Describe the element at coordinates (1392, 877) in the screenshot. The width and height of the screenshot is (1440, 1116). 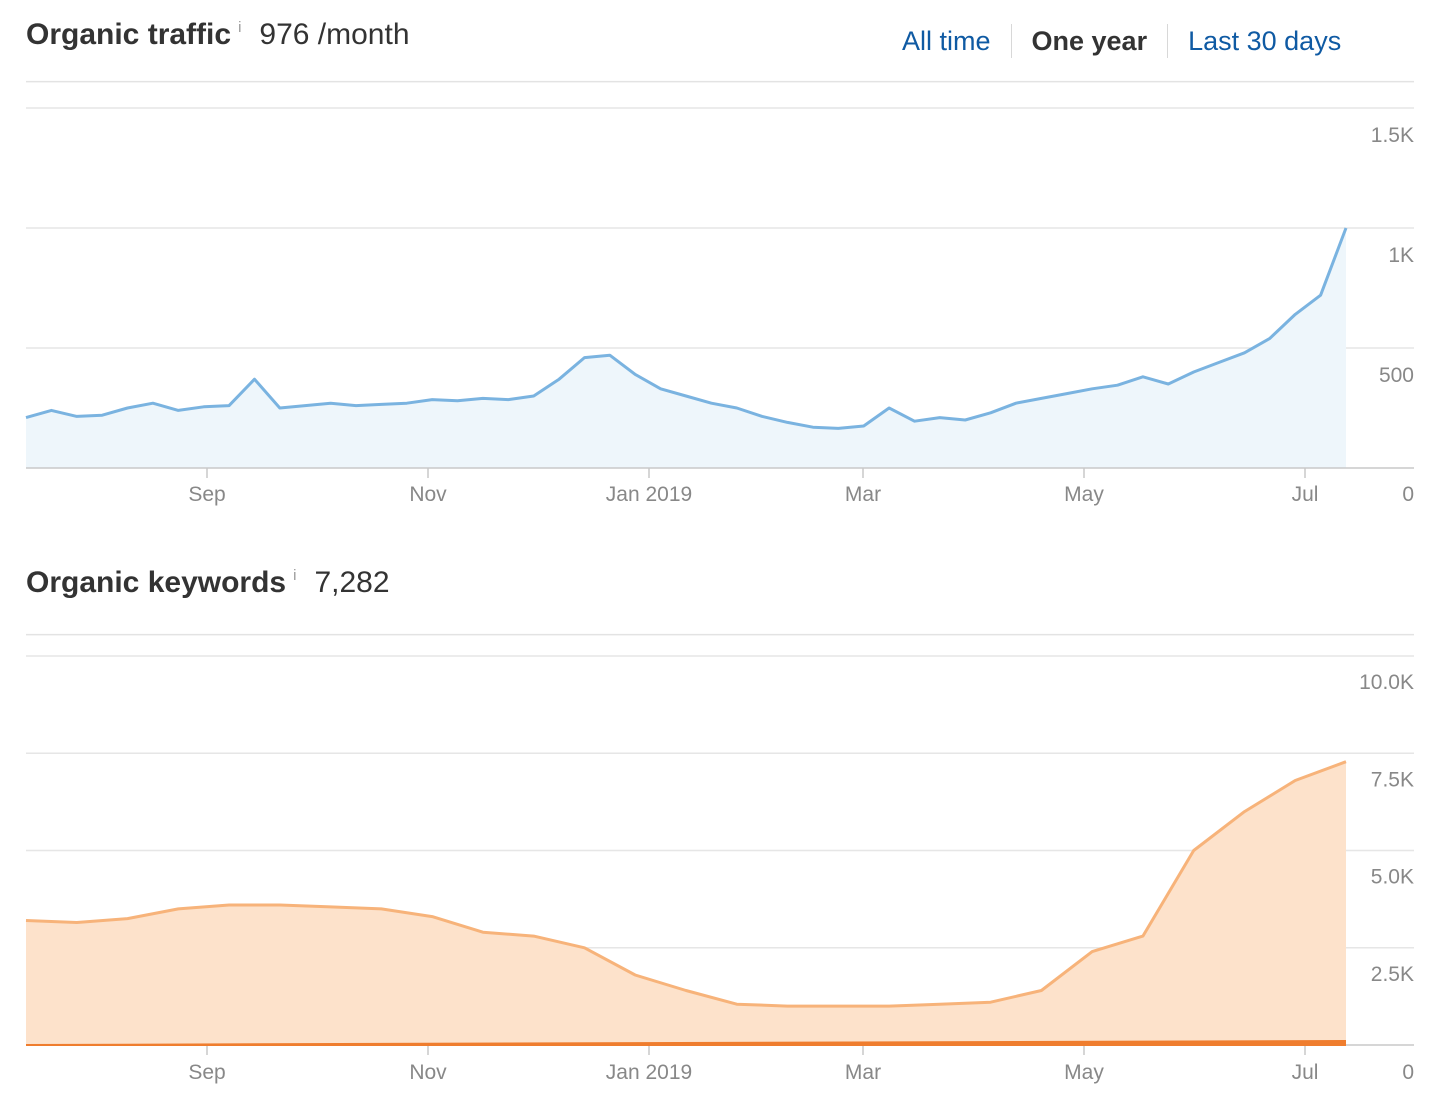
I see `keywords-y-tick-label: 5.0K` at that location.